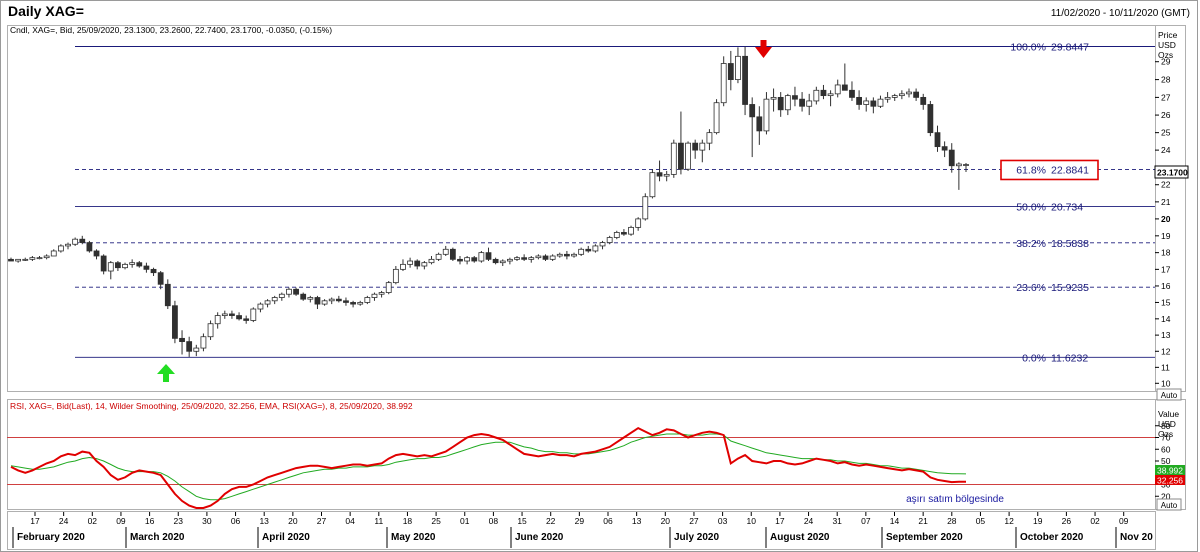 The height and width of the screenshot is (552, 1200). What do you see at coordinates (1049, 170) in the screenshot?
I see `fib-highlight-box` at bounding box center [1049, 170].